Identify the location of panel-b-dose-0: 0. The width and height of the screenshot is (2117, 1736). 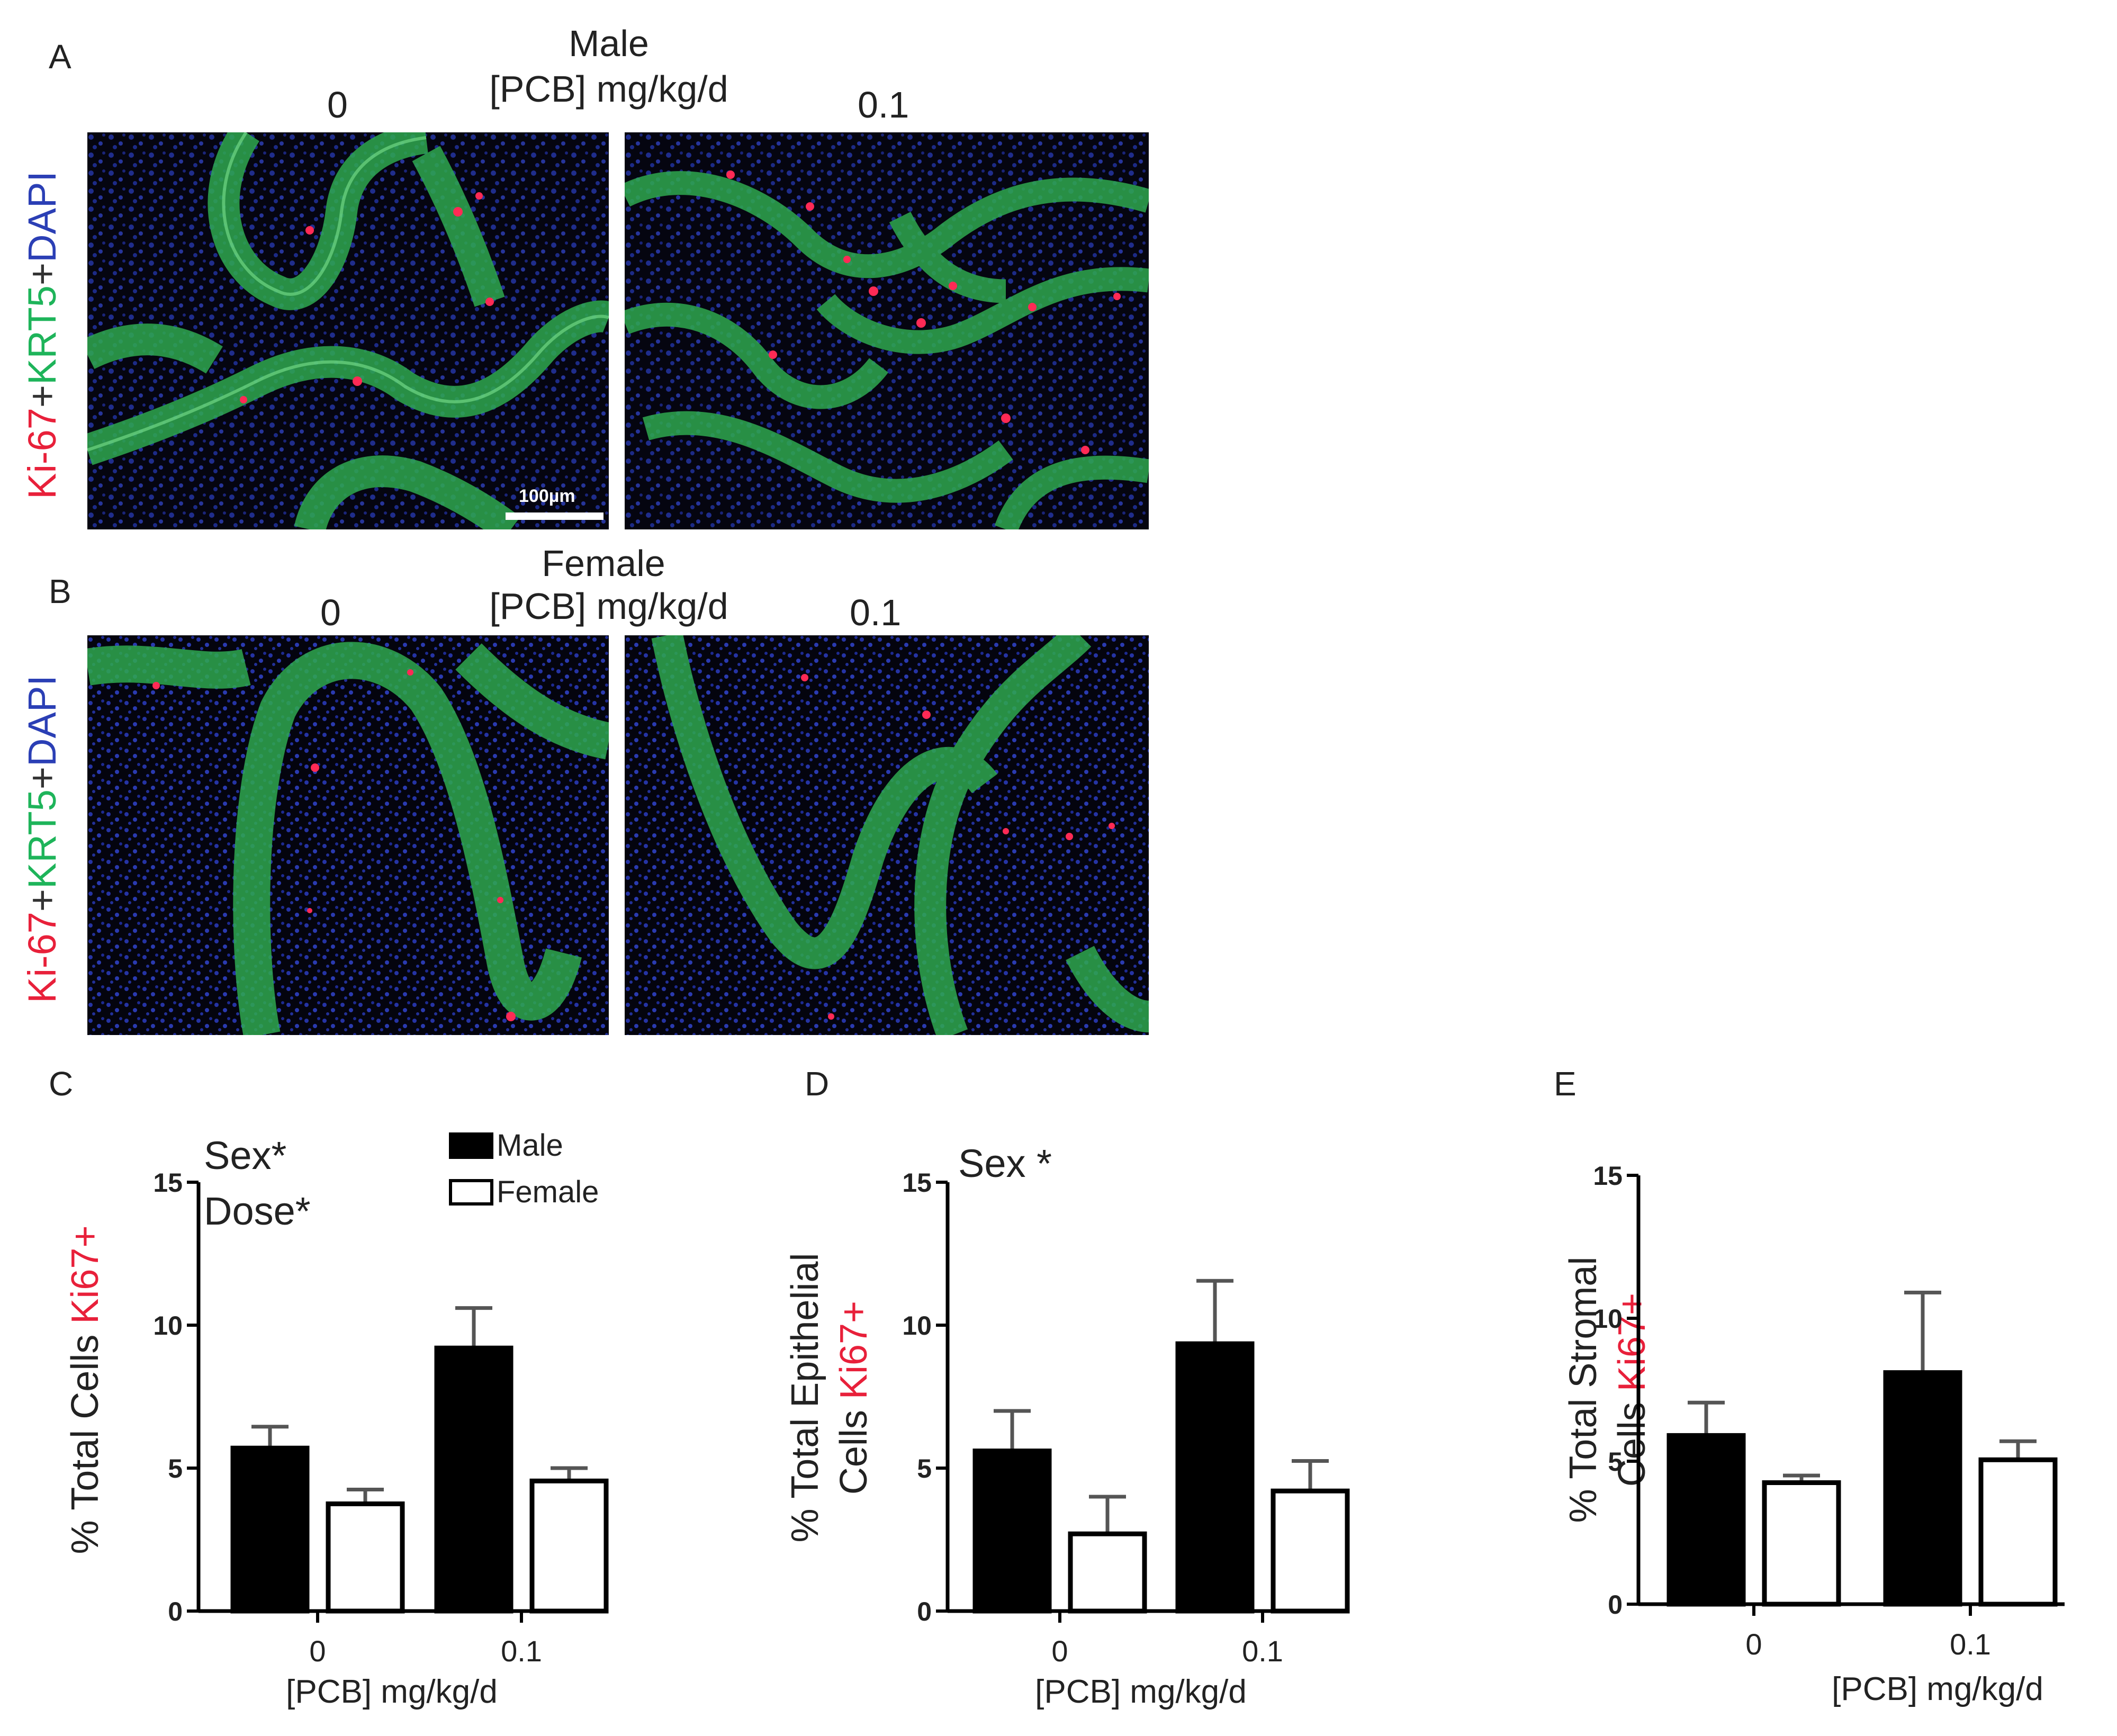
(330, 612).